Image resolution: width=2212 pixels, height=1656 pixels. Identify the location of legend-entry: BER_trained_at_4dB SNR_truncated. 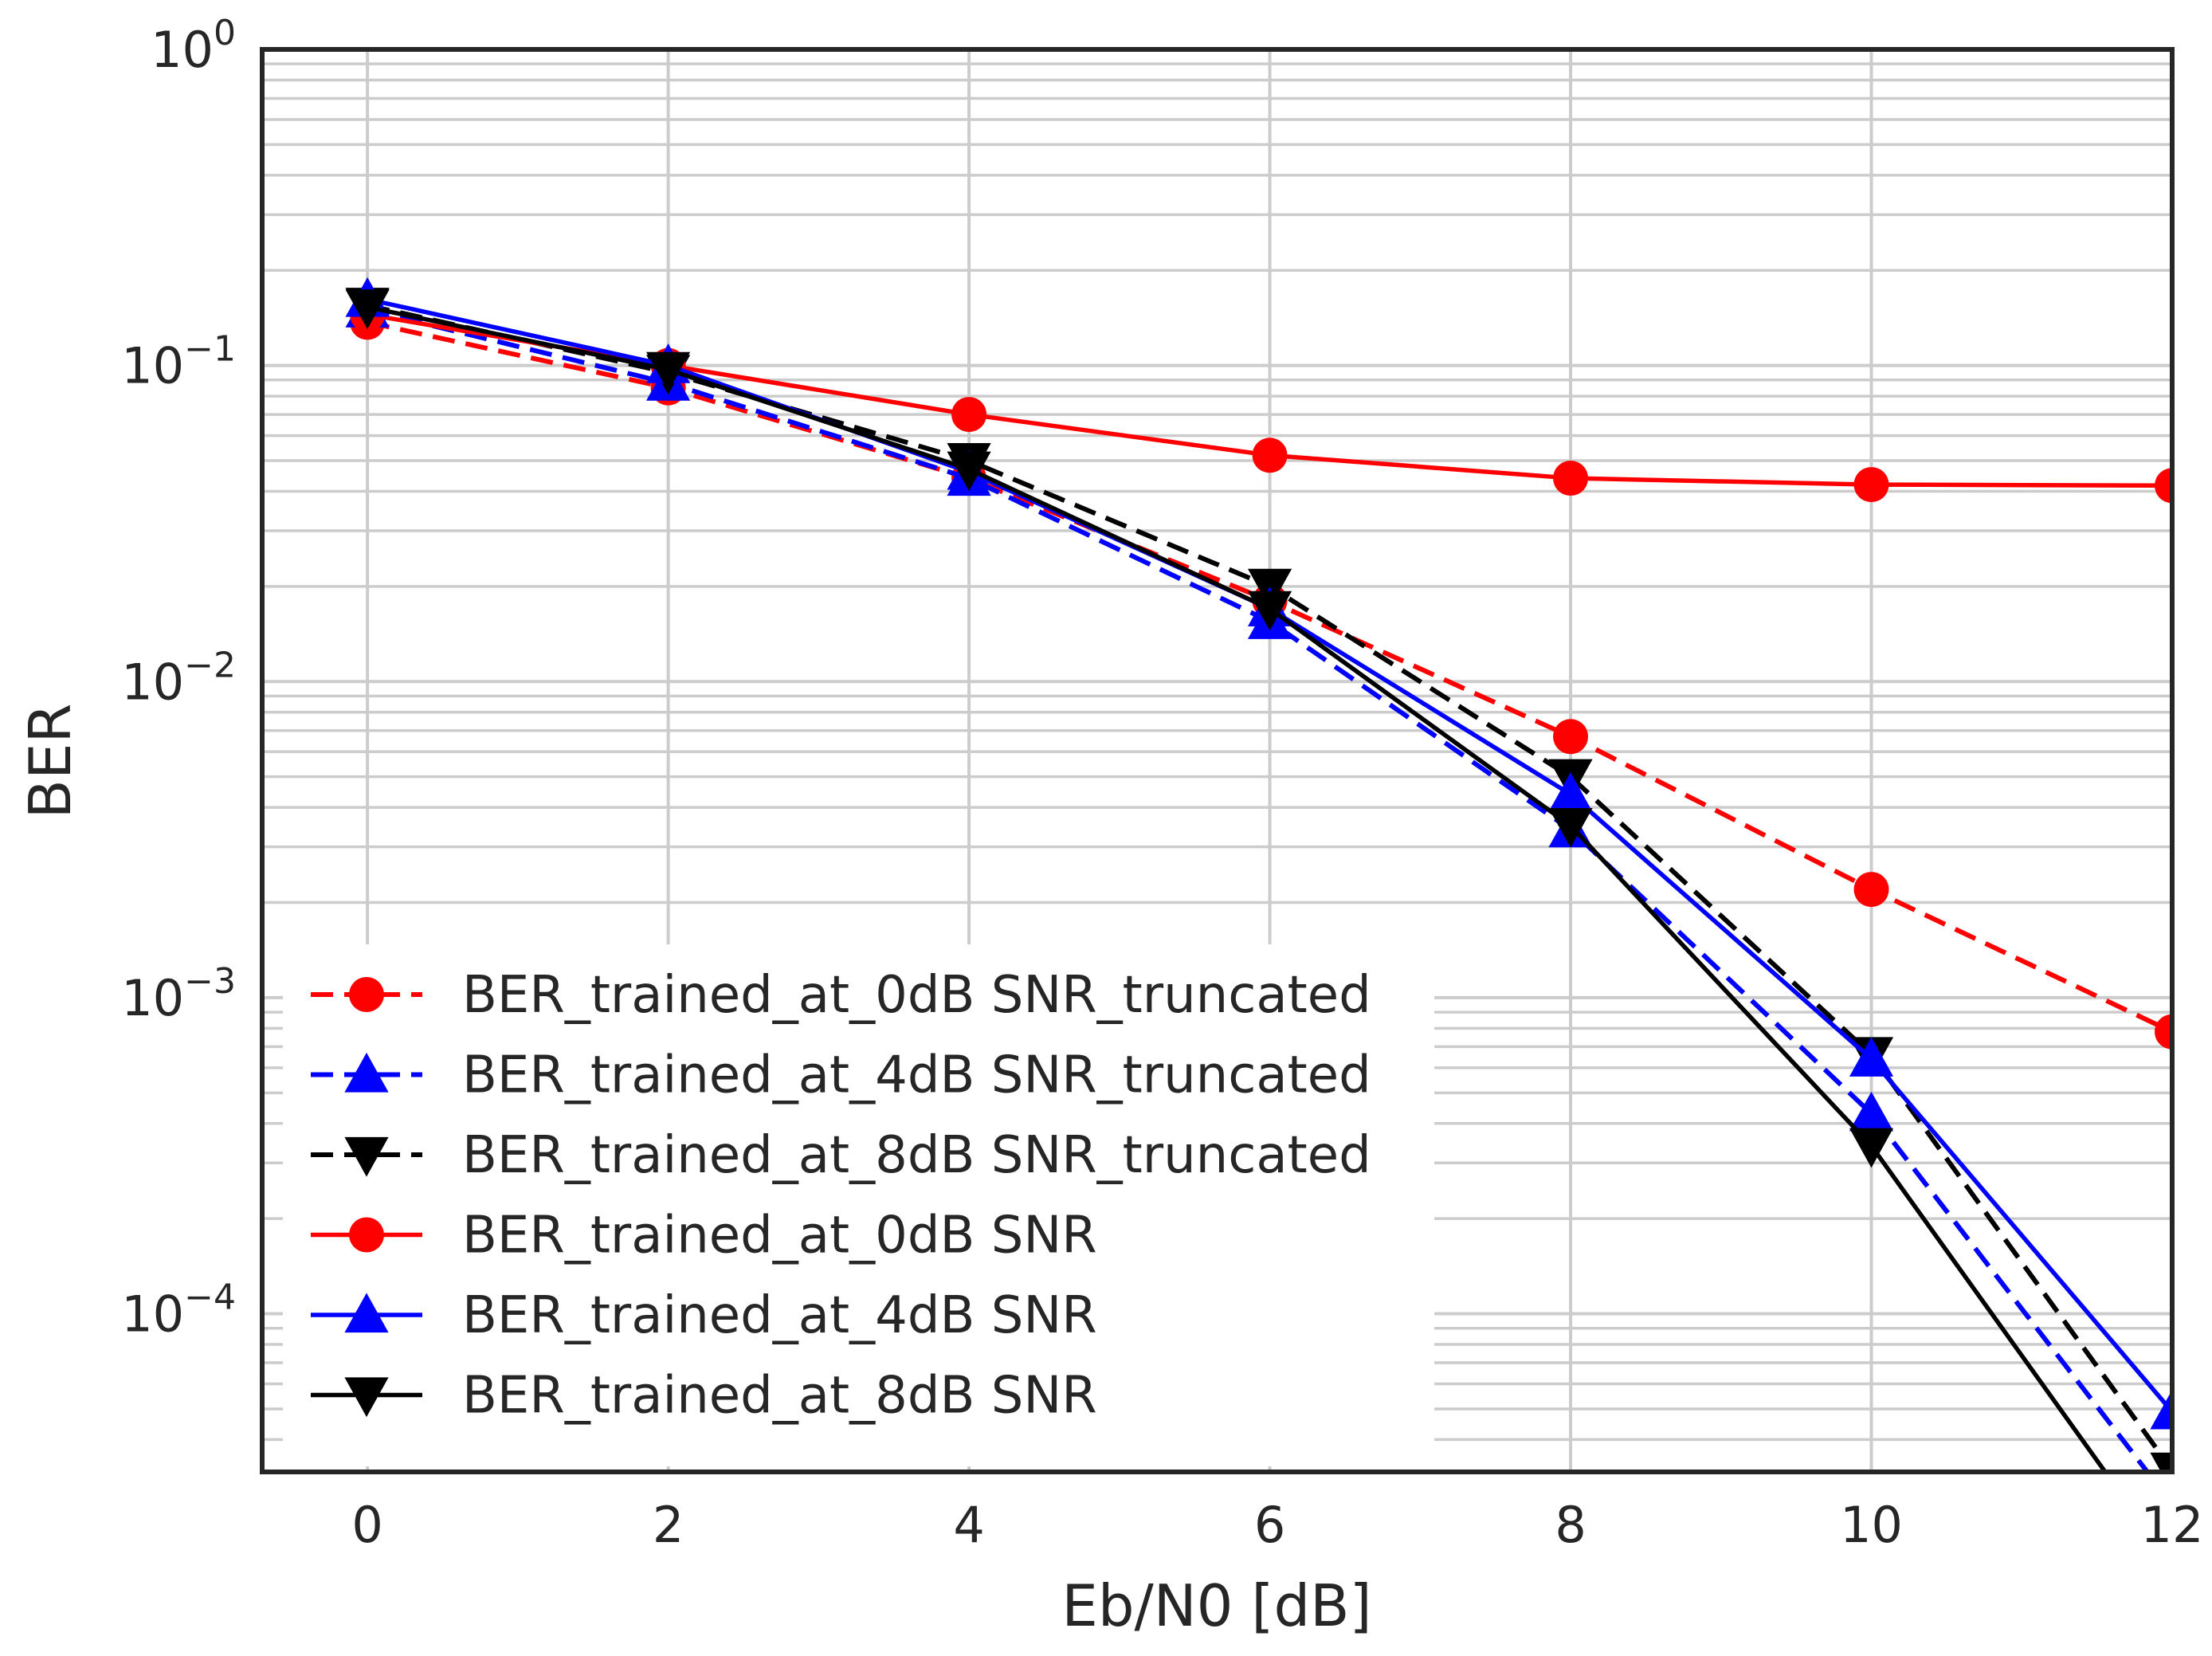
(841, 1075).